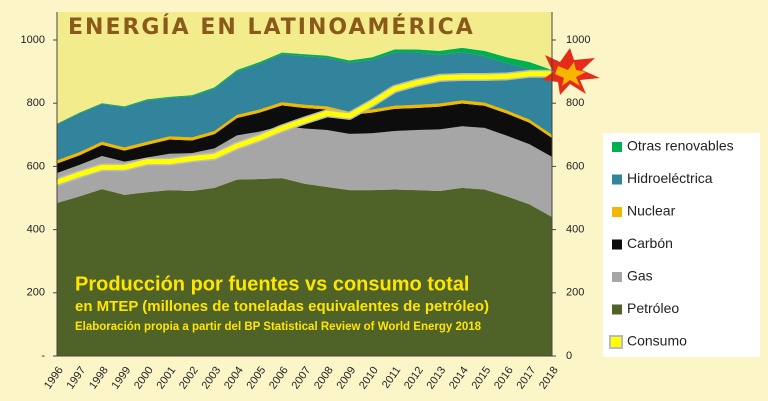 The height and width of the screenshot is (401, 768). Describe the element at coordinates (575, 166) in the screenshot. I see `y2-tick-label: 600` at that location.